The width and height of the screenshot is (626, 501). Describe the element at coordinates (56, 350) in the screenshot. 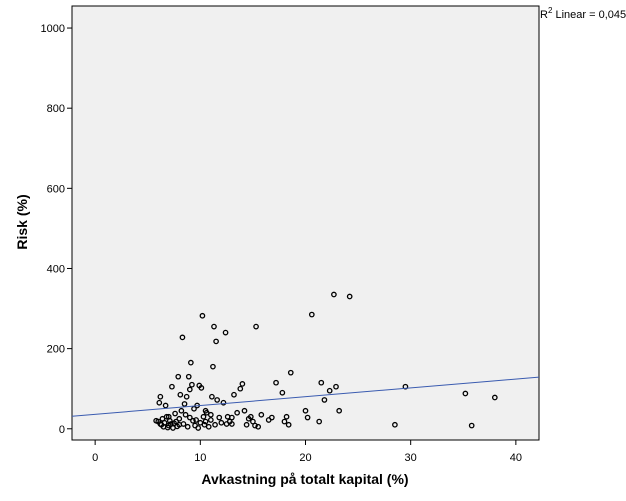

I see `y-tick-label: 200` at that location.